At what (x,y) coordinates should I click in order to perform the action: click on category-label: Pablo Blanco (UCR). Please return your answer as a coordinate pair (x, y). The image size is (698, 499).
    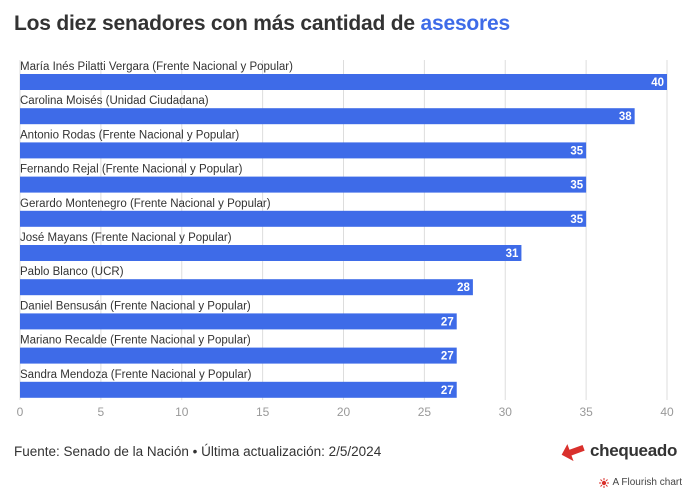
    Looking at the image, I should click on (72, 272).